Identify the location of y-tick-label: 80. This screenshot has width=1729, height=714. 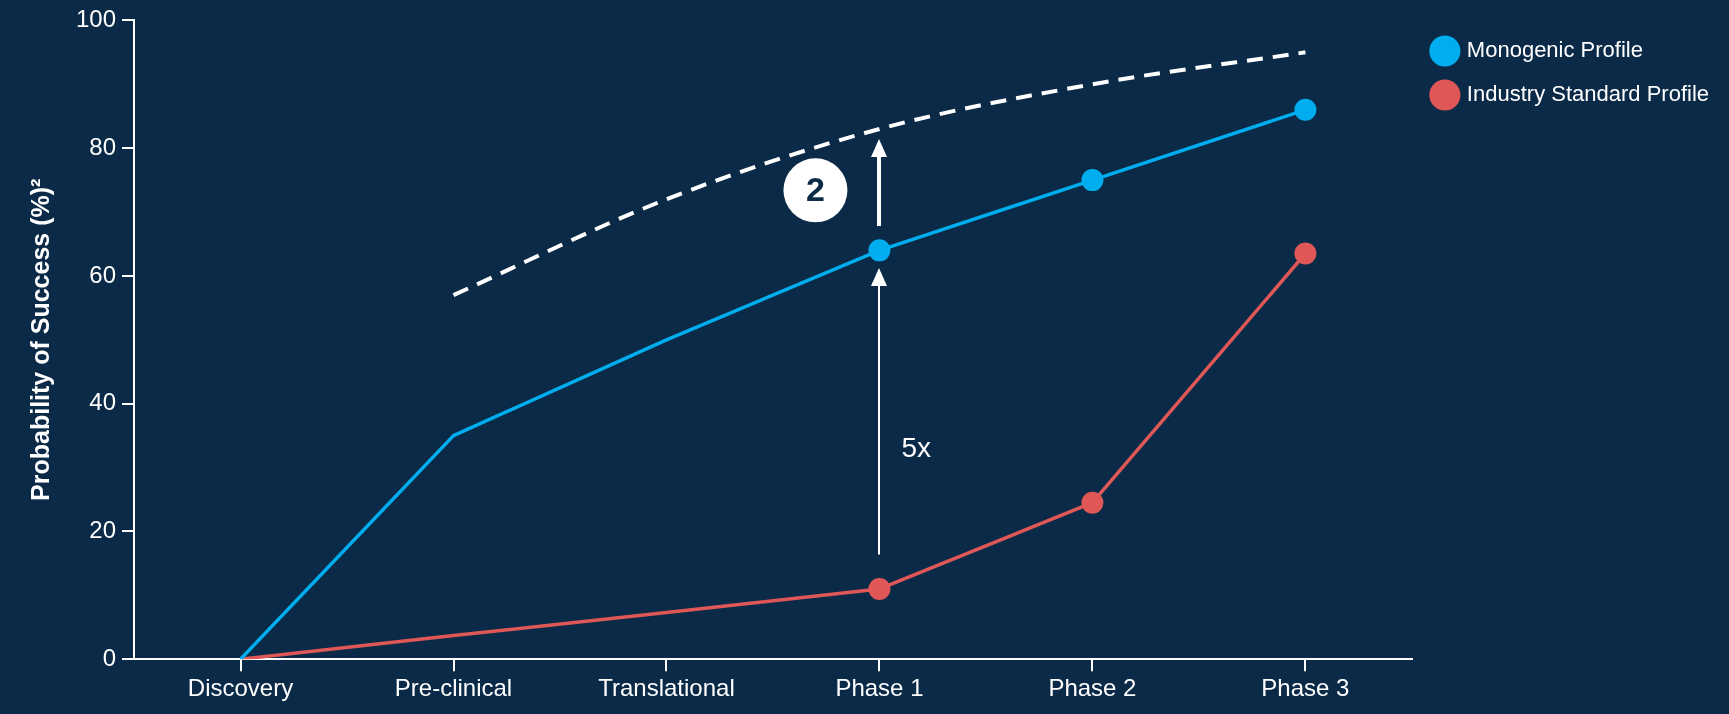
(103, 146).